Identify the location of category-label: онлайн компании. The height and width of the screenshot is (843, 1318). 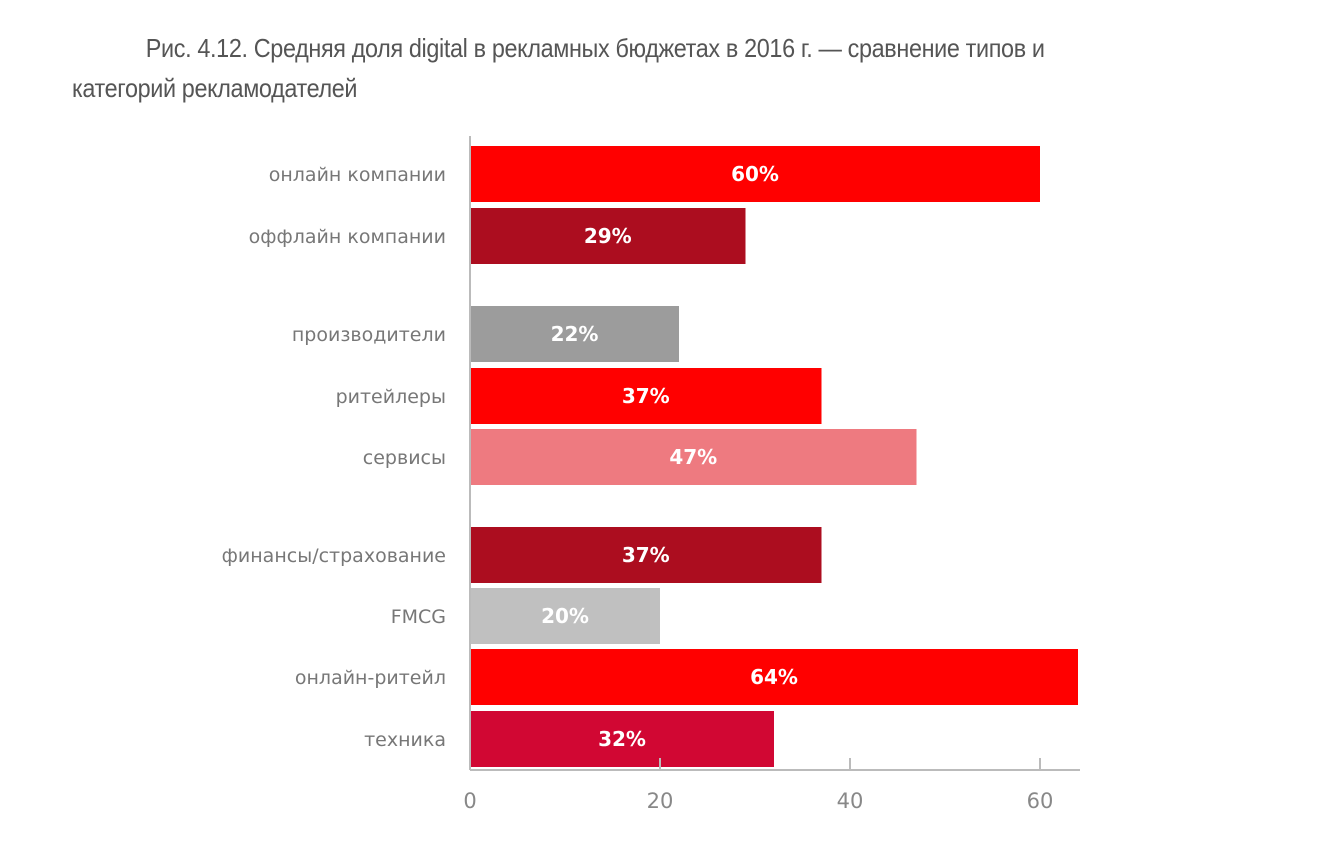
(357, 175).